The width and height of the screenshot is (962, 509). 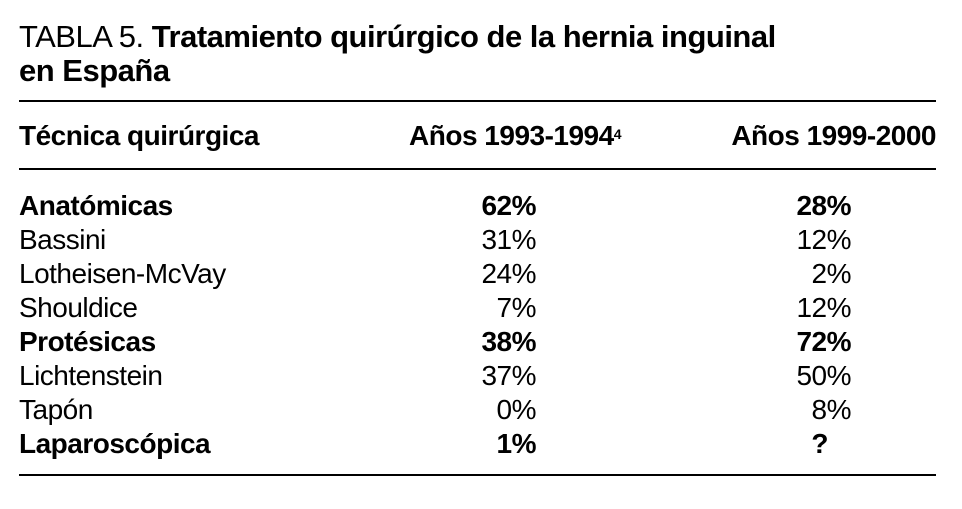 What do you see at coordinates (477, 101) in the screenshot?
I see `top-rule` at bounding box center [477, 101].